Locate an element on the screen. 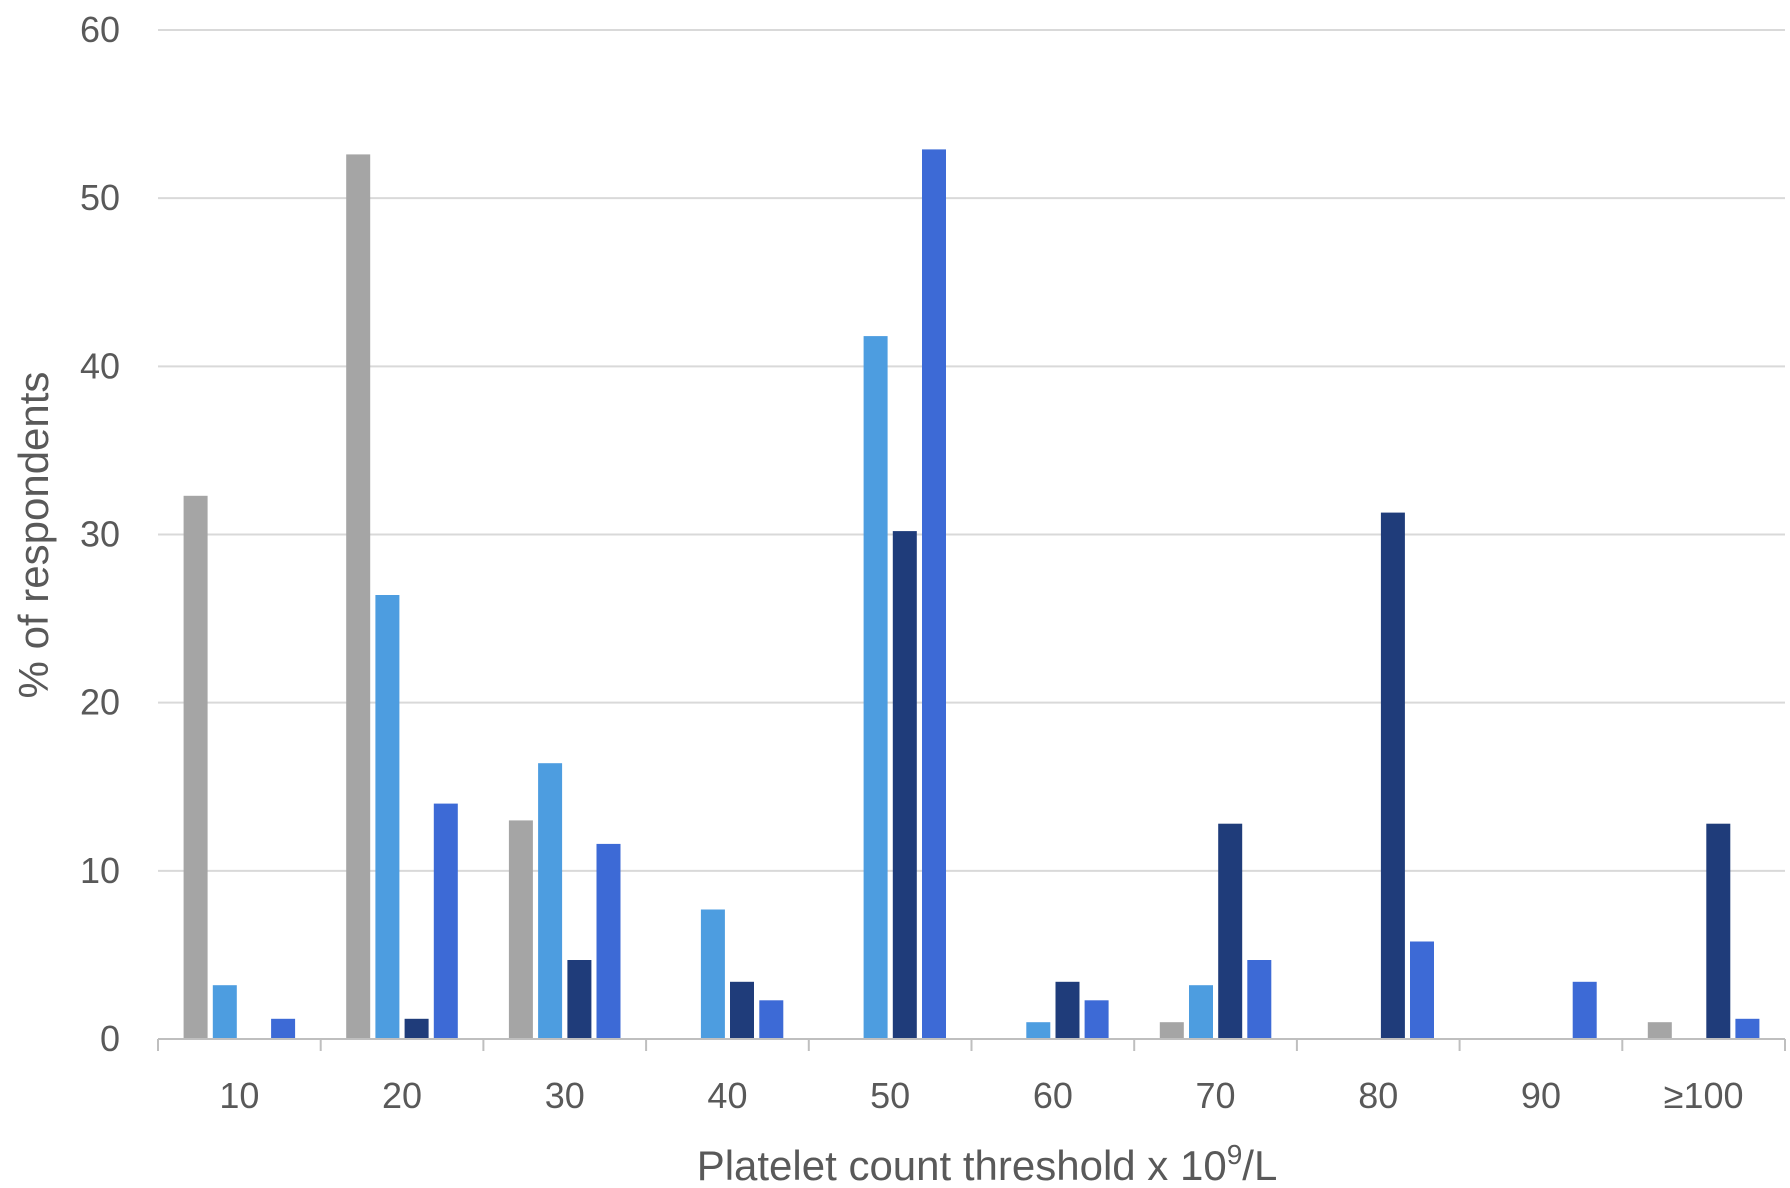 This screenshot has width=1790, height=1188. y-tick-label: 10 is located at coordinates (100, 870).